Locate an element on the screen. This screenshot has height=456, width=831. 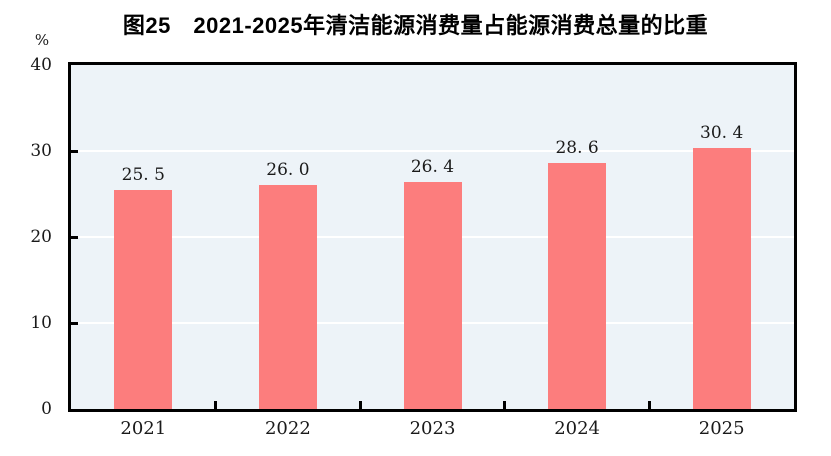
y-axis-label-20: 20 is located at coordinates (41, 237).